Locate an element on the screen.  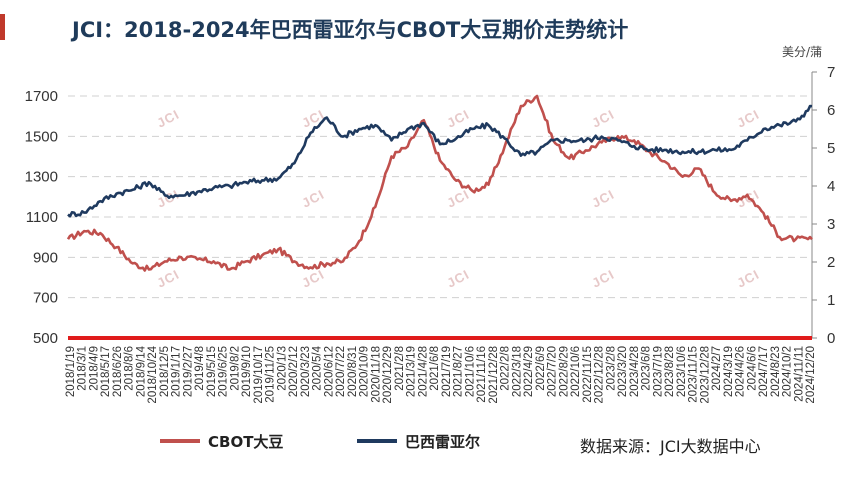
x-tick-label: 2020/5/4 is located at coordinates (318, 367).